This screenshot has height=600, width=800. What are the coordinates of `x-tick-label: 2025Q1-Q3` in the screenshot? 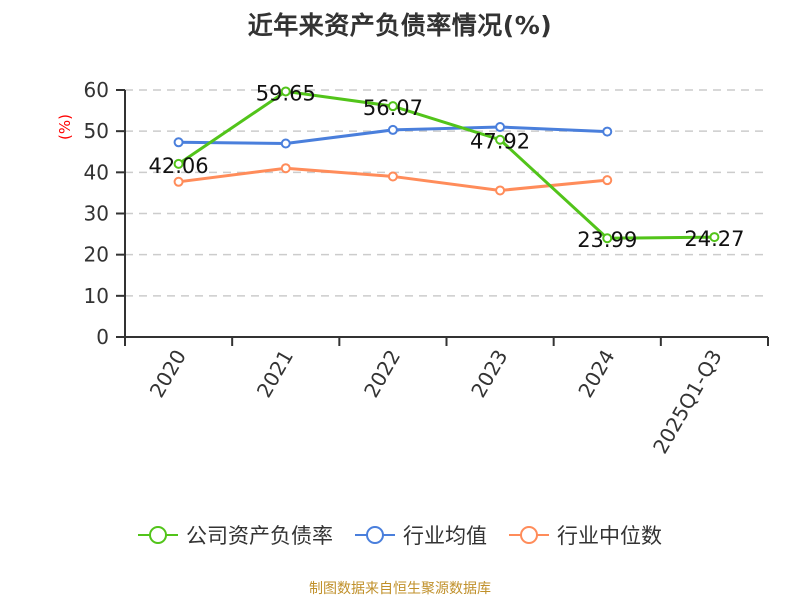 It's located at (687, 402).